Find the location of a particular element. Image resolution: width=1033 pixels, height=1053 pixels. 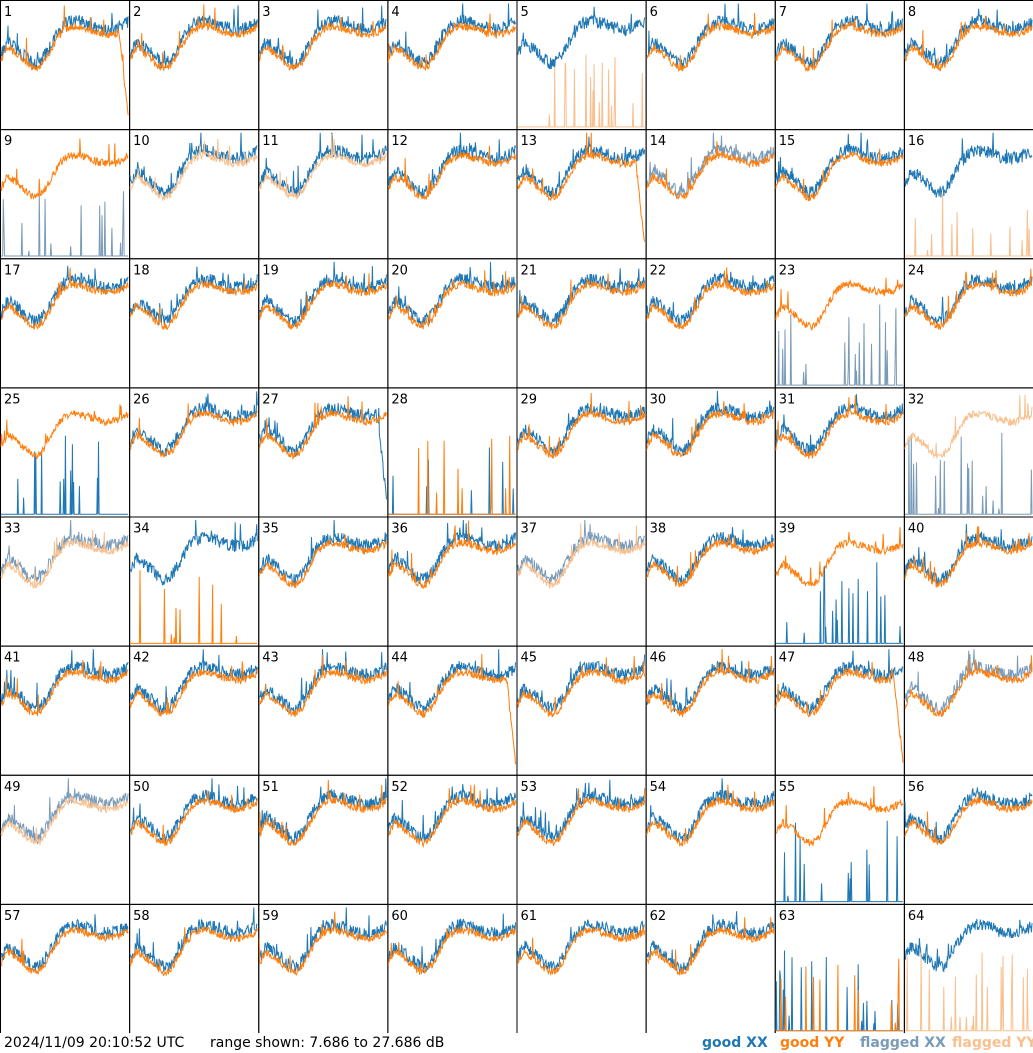

panel-15: 15 is located at coordinates (839, 194).